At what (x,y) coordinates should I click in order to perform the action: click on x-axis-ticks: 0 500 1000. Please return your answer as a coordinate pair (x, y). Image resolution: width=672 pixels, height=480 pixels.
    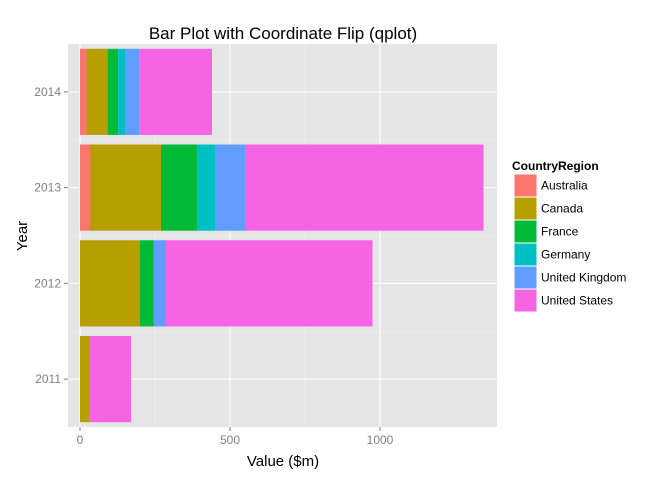
    Looking at the image, I should click on (235, 437).